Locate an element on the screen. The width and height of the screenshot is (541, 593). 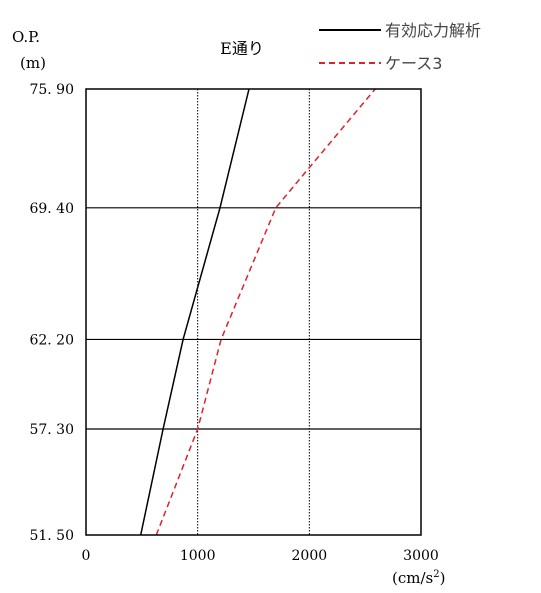
y-tick-label: 62. 20 is located at coordinates (51, 340).